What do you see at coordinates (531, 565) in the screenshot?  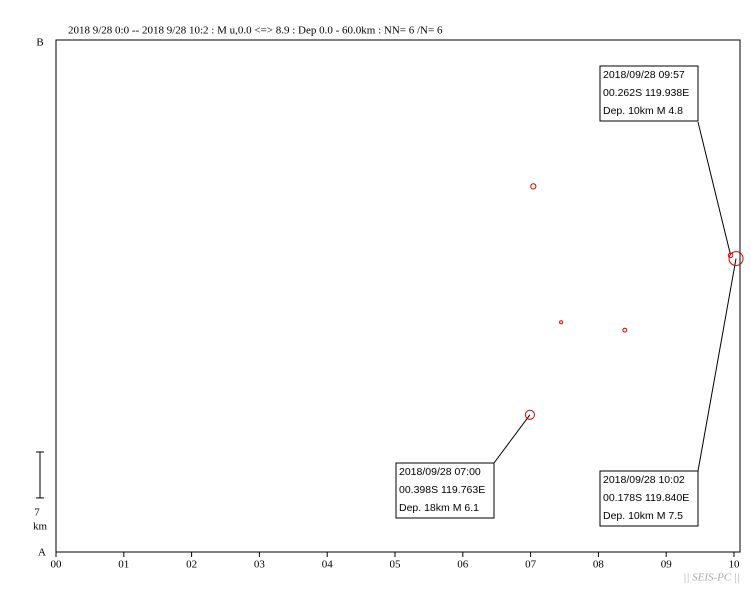 I see `x-tick-label: 07` at bounding box center [531, 565].